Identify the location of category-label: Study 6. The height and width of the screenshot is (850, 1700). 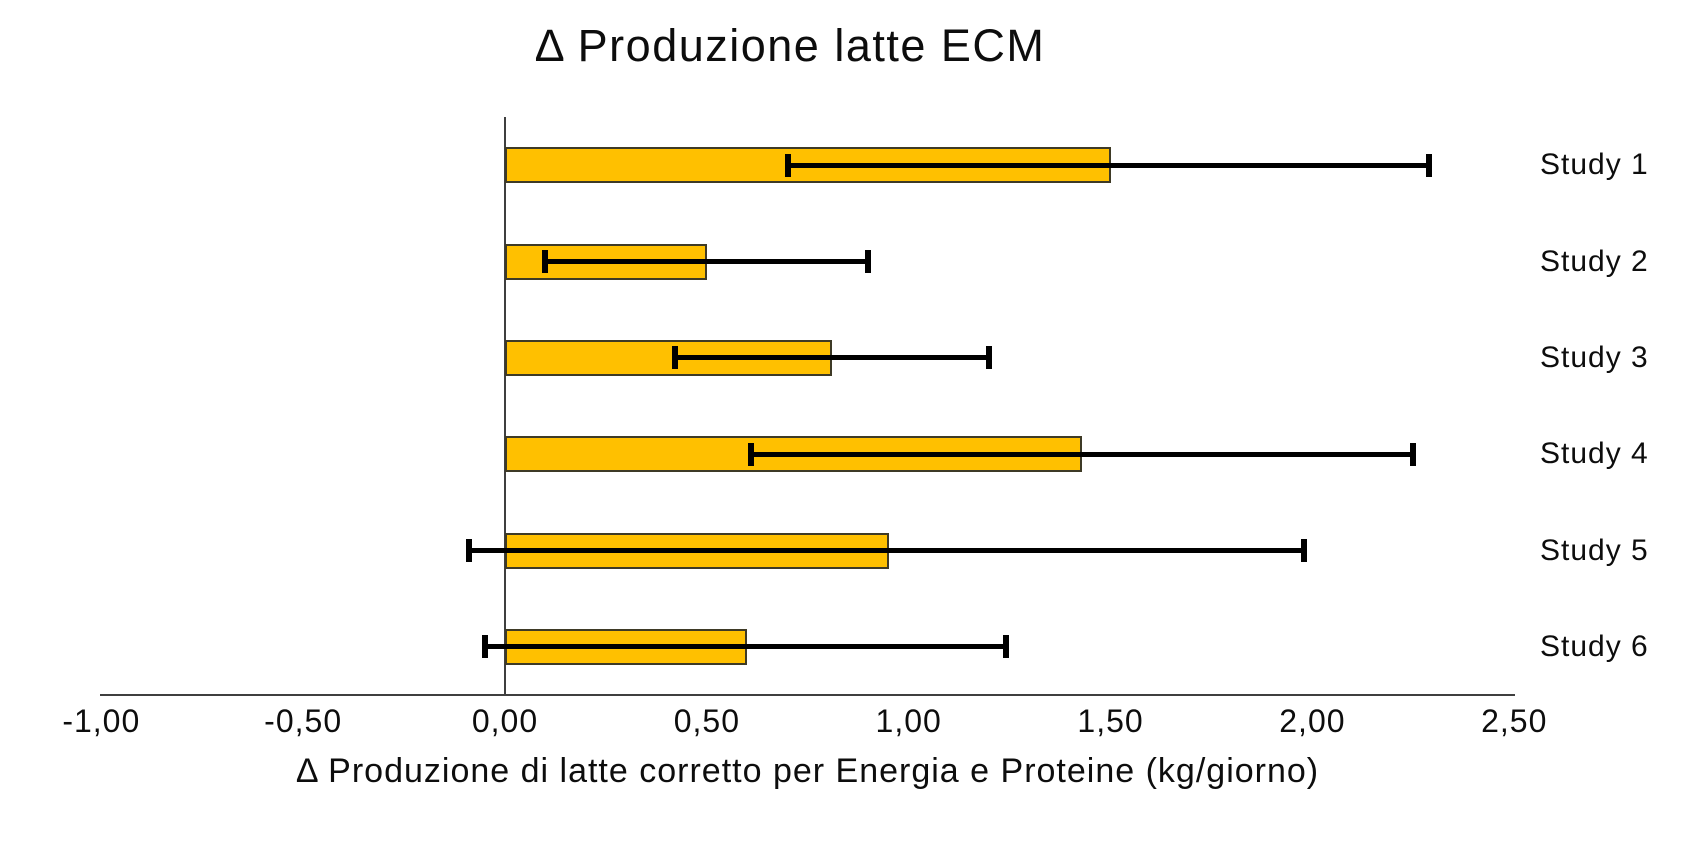
(1594, 646).